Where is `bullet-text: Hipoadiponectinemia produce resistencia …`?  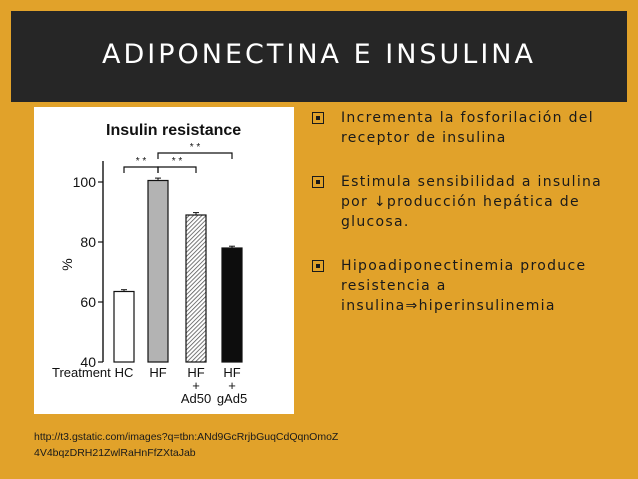 bullet-text: Hipoadiponectinemia produce resistencia … is located at coordinates (464, 286).